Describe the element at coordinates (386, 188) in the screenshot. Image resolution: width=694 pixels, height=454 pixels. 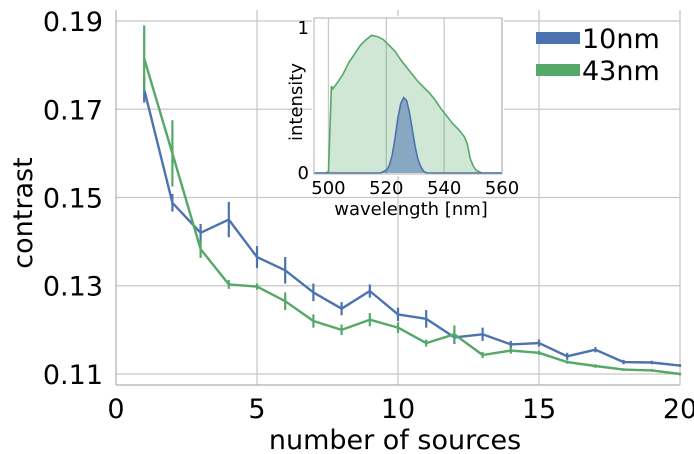
I see `inset-x-tick-label: 520` at that location.